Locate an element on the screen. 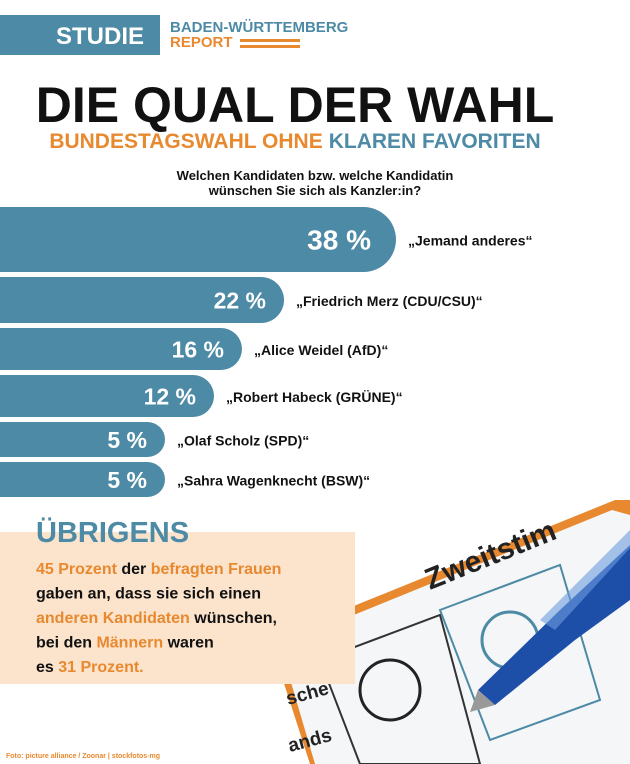 This screenshot has width=630, height=764. pen-tip is located at coordinates (482, 701).